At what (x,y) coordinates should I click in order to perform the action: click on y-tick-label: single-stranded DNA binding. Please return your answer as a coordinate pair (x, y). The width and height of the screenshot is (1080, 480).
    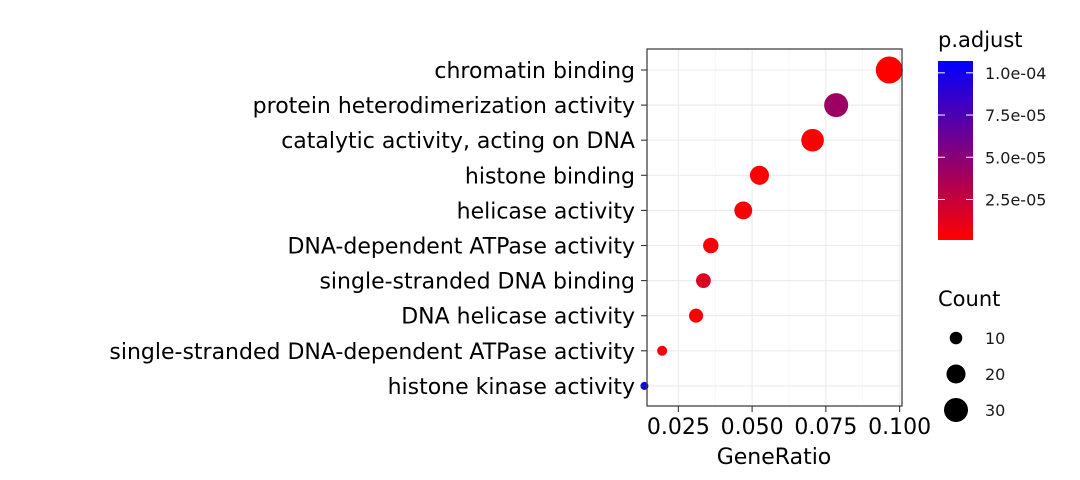
    Looking at the image, I should click on (477, 282).